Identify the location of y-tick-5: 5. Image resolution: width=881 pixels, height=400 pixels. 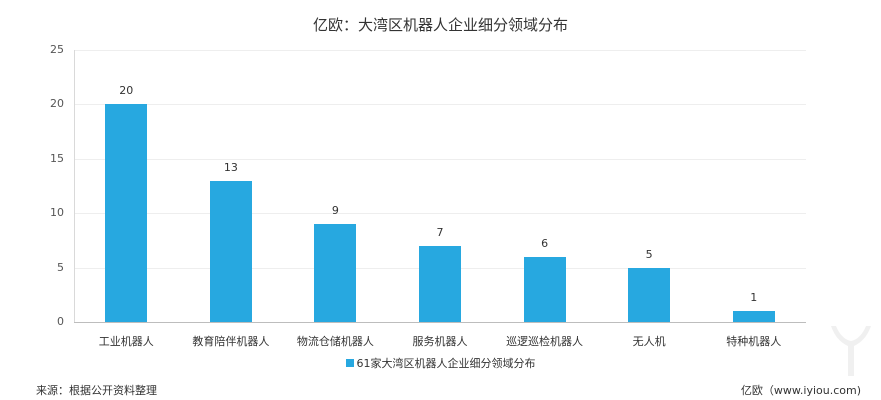
(60, 267).